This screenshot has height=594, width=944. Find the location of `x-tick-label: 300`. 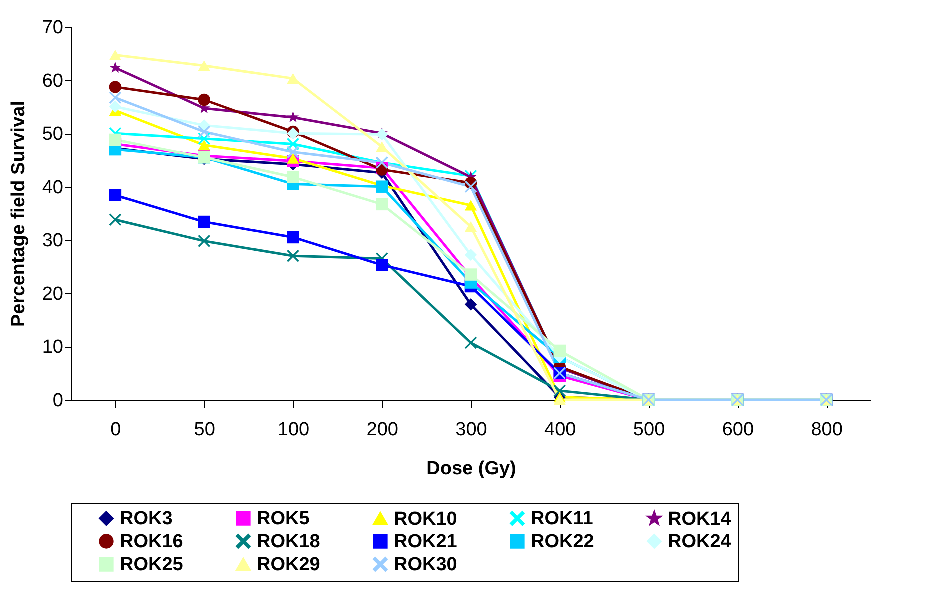

x-tick-label: 300 is located at coordinates (472, 430).